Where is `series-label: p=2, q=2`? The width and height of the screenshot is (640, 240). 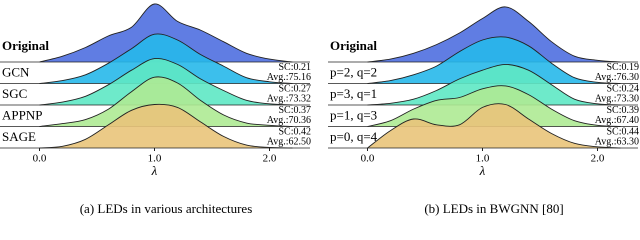 series-label: p=2, q=2 is located at coordinates (353, 71).